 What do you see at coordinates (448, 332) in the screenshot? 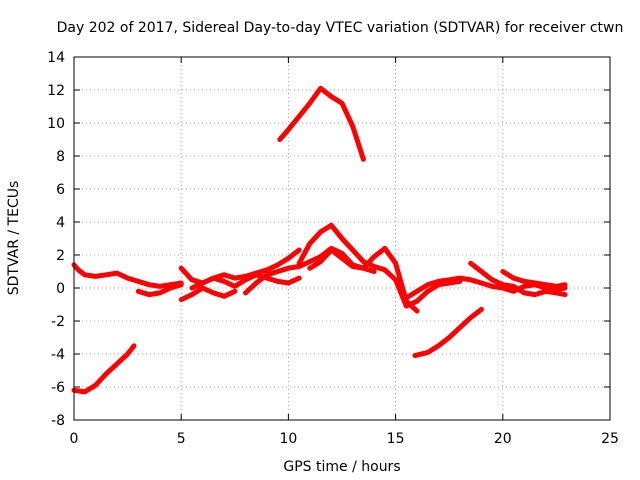
I see `series-line-sat-k` at bounding box center [448, 332].